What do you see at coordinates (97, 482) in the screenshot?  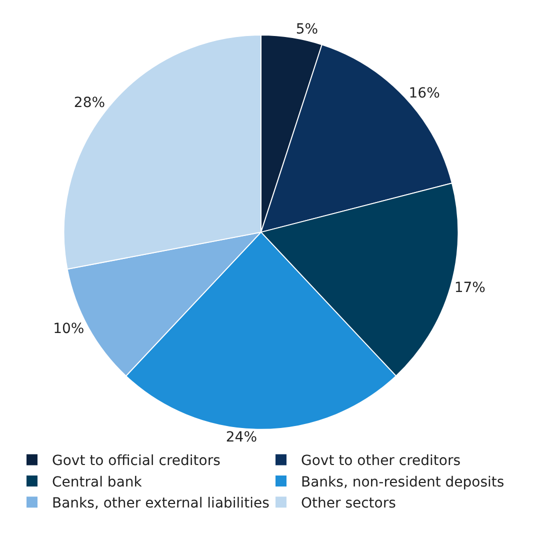 I see `legend-label: Central bank` at bounding box center [97, 482].